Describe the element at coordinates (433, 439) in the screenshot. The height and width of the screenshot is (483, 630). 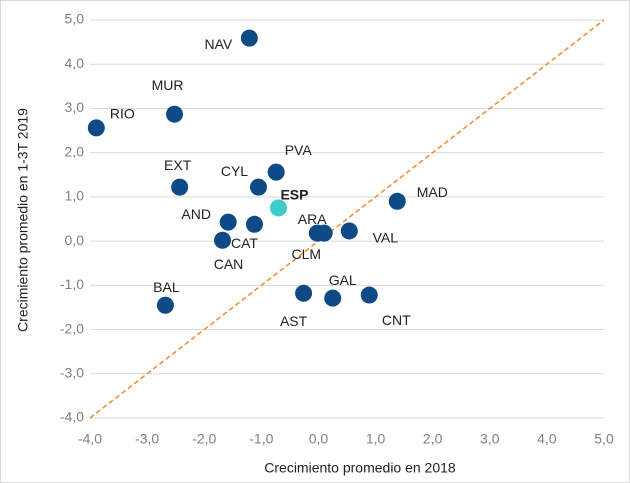
I see `x-tick-label: 2,0` at that location.